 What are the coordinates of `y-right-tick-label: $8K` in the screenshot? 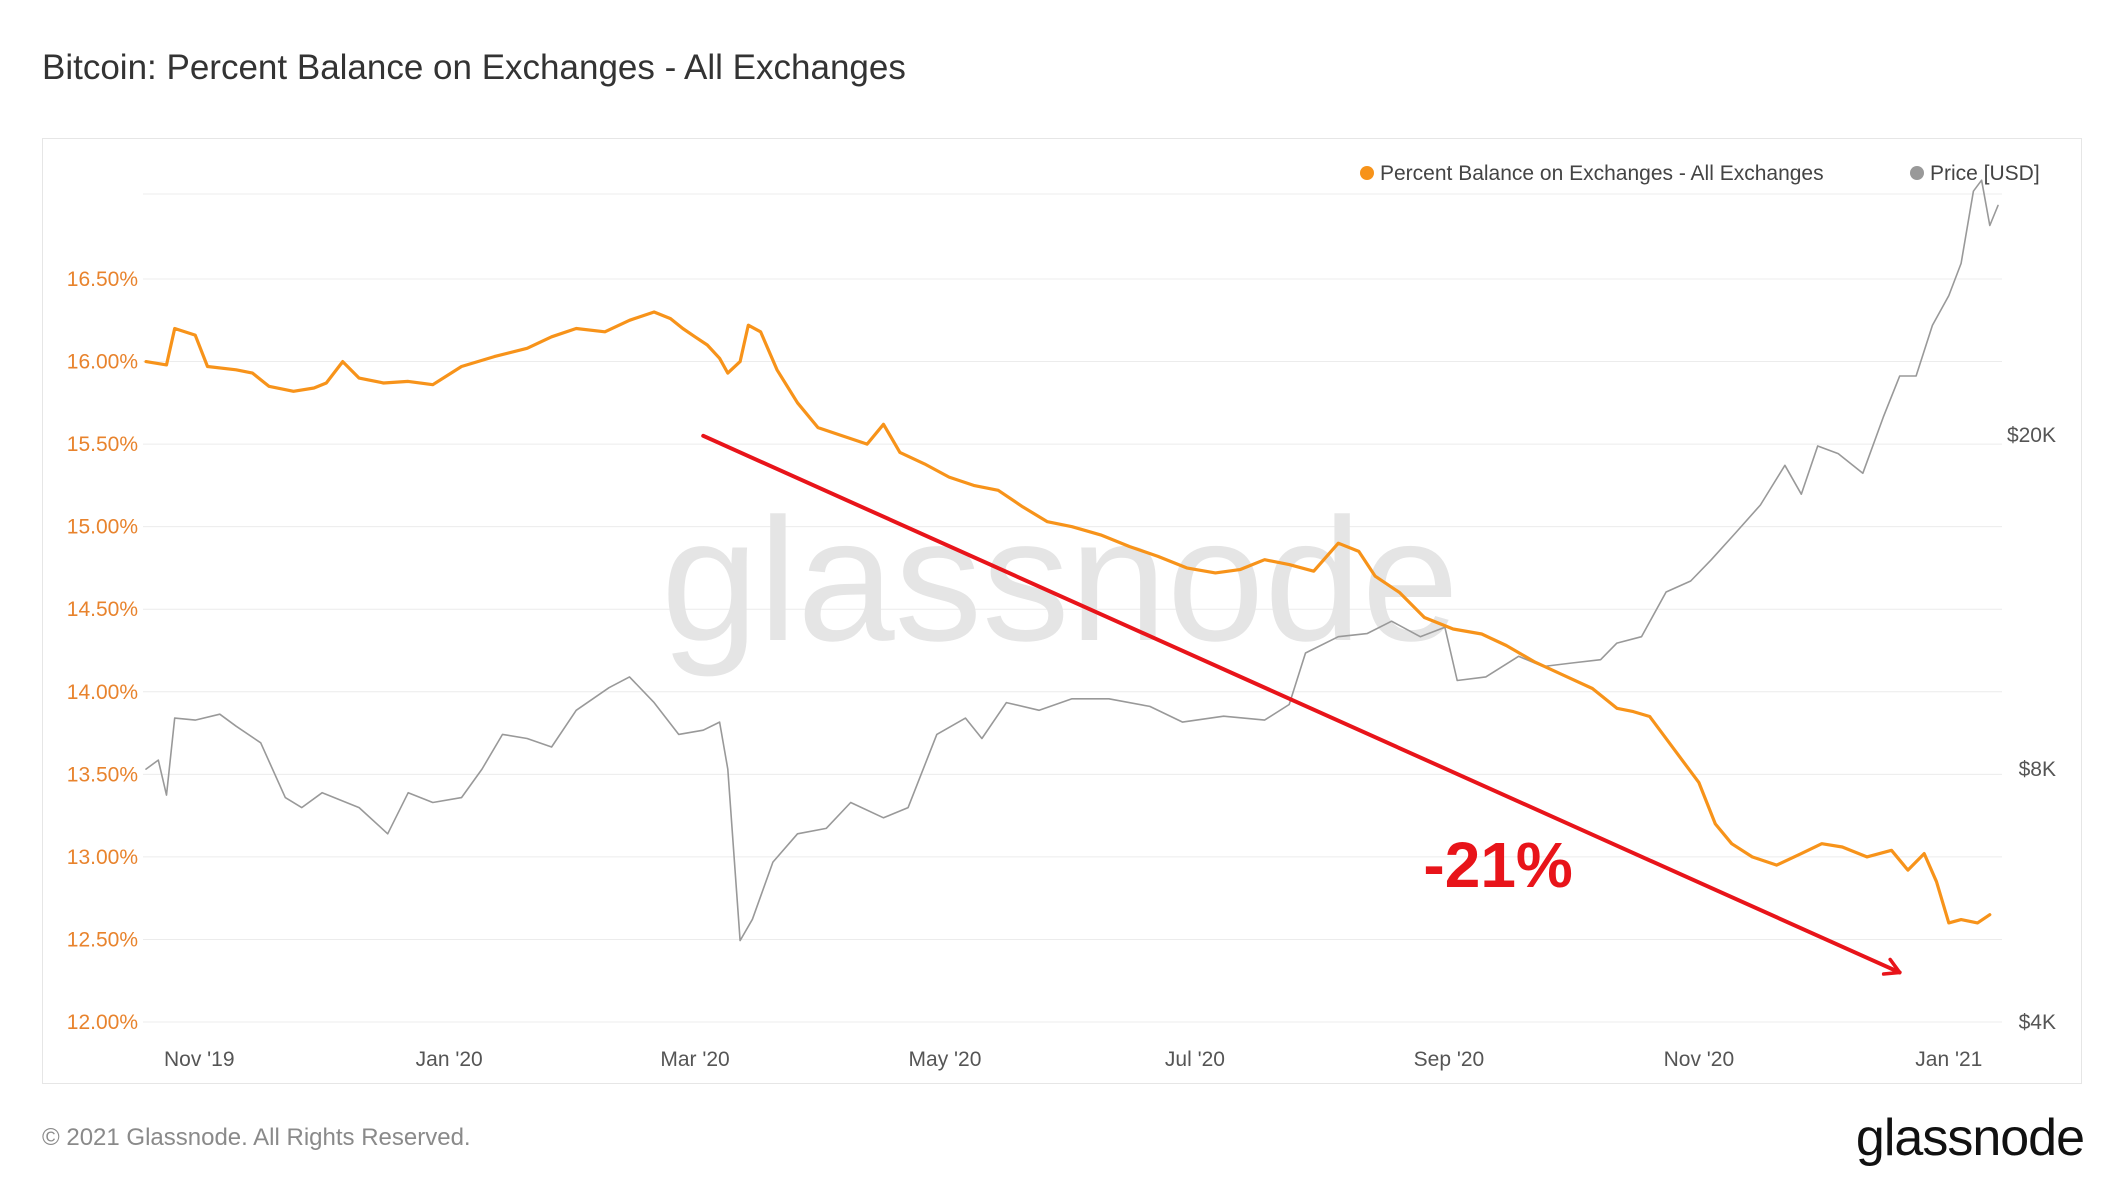 It's located at (2037, 769).